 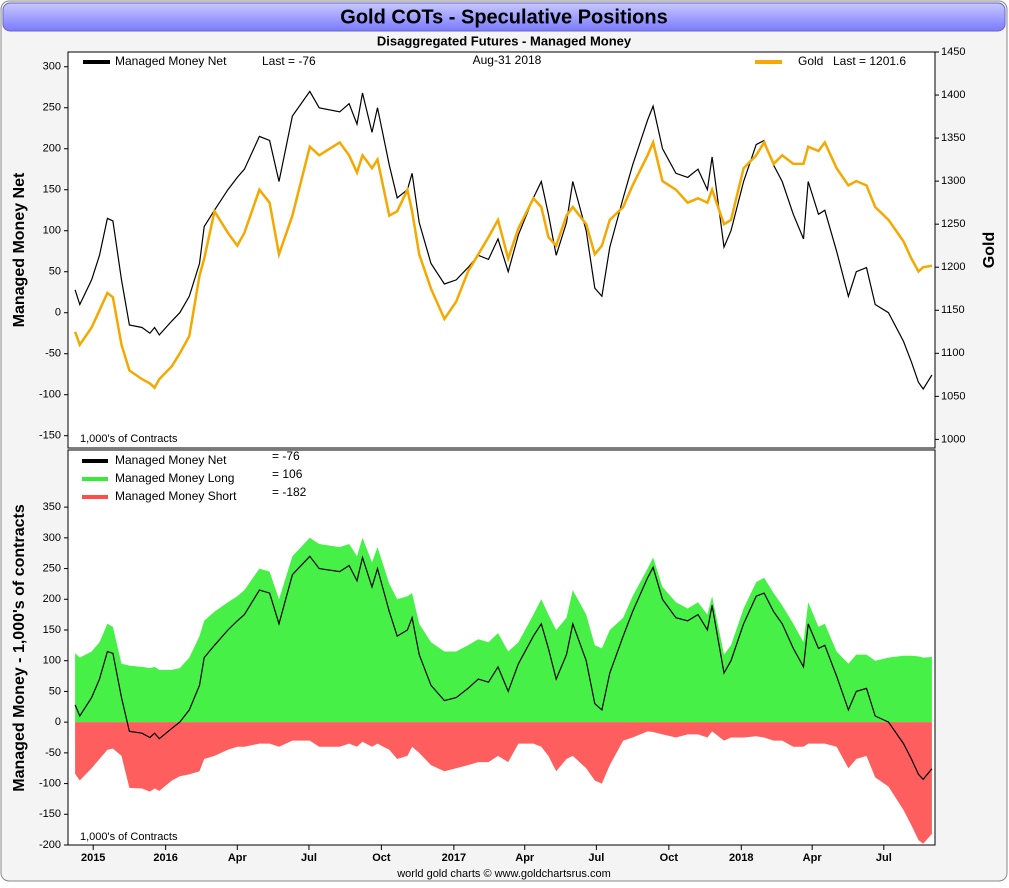 I want to click on y-axis-label: Managed Money Net, so click(x=19, y=249).